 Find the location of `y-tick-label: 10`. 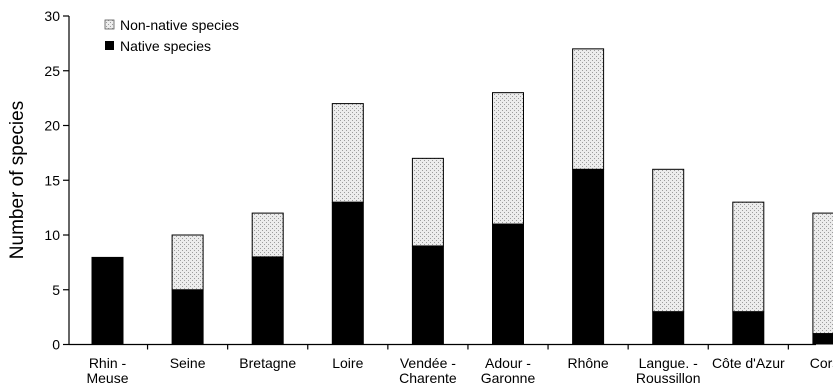

y-tick-label: 10 is located at coordinates (52, 235).